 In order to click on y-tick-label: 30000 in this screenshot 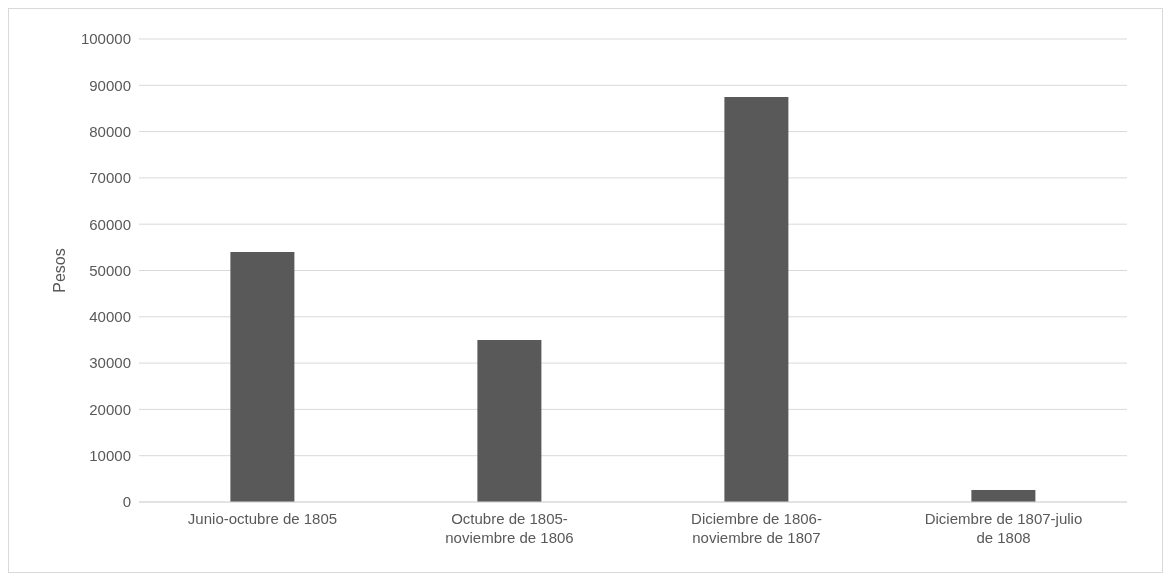, I will do `click(110, 363)`.